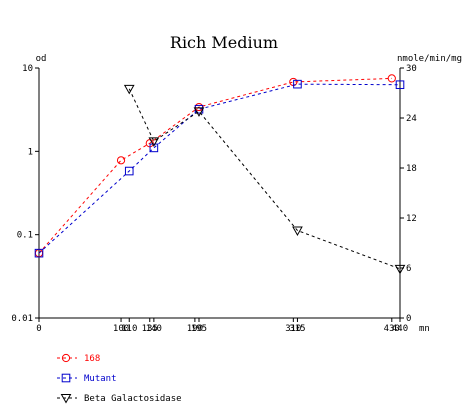 The height and width of the screenshot is (405, 472). I want to click on x-tick-label: 140, so click(154, 329).